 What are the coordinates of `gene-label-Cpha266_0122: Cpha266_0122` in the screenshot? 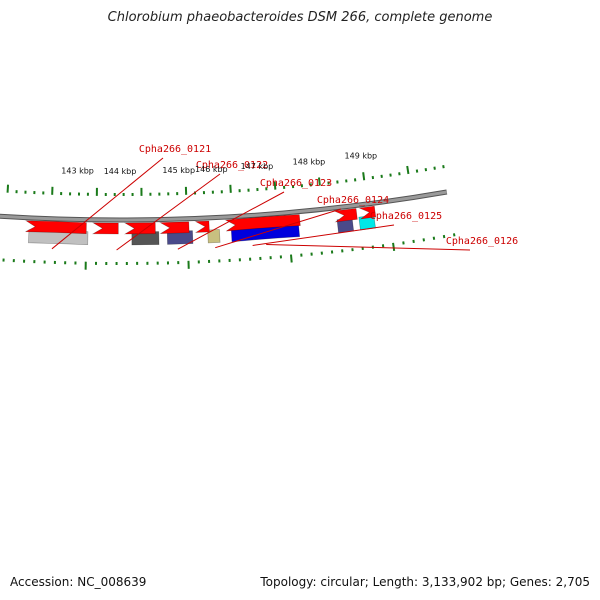 It's located at (232, 165).